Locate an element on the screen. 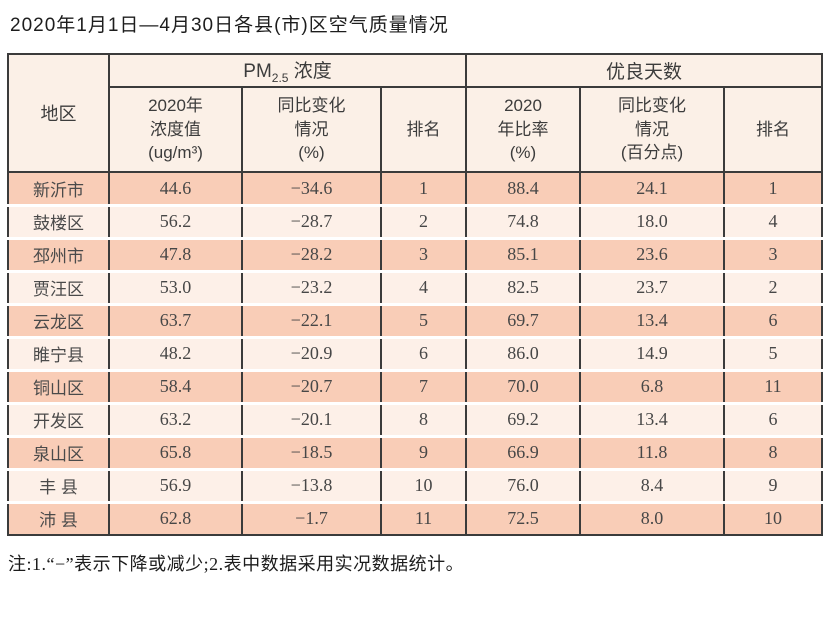 The height and width of the screenshot is (620, 825). region-cell: 贾汪区 is located at coordinates (58, 286).